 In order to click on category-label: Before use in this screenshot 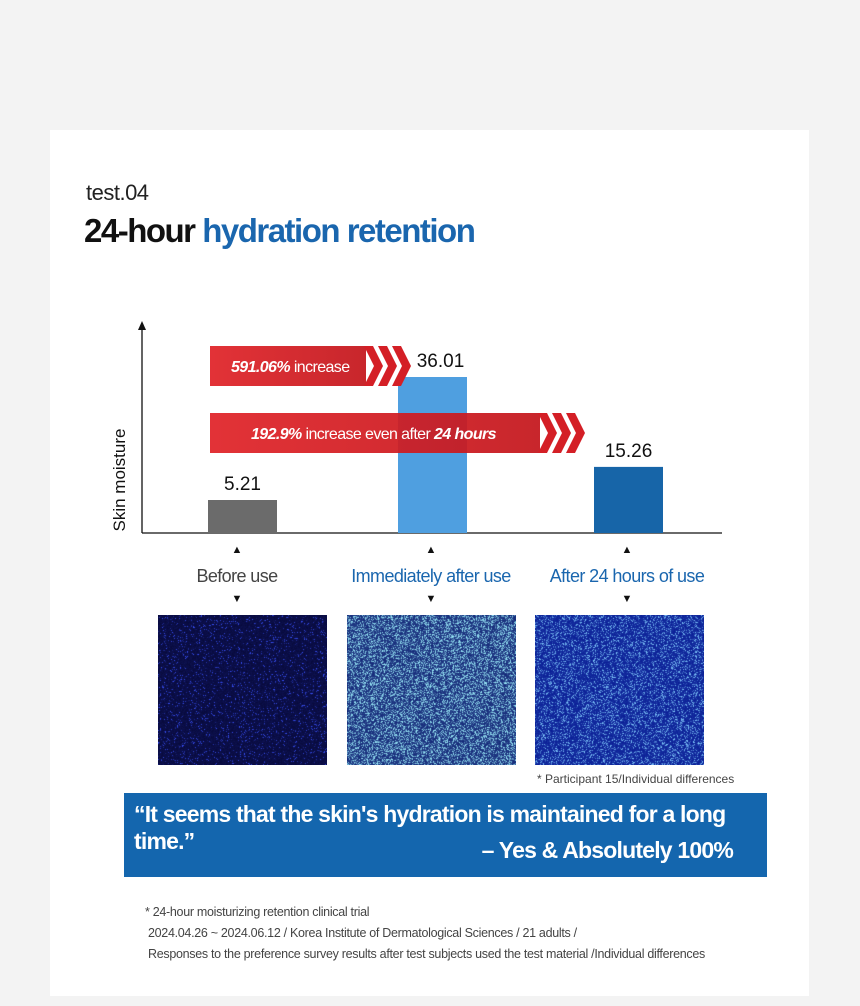, I will do `click(237, 576)`.